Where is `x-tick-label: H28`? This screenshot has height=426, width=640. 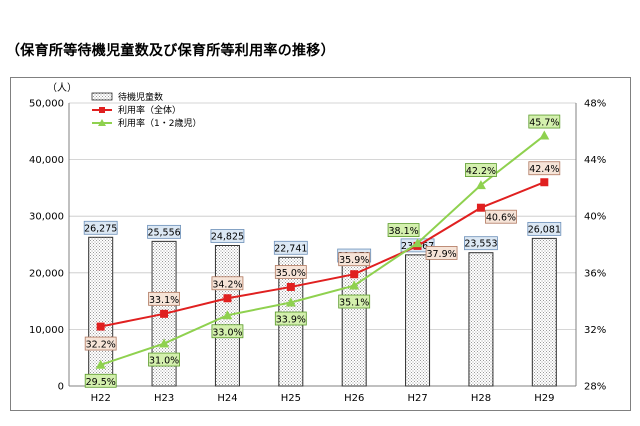 x-tick-label: H28 is located at coordinates (481, 398).